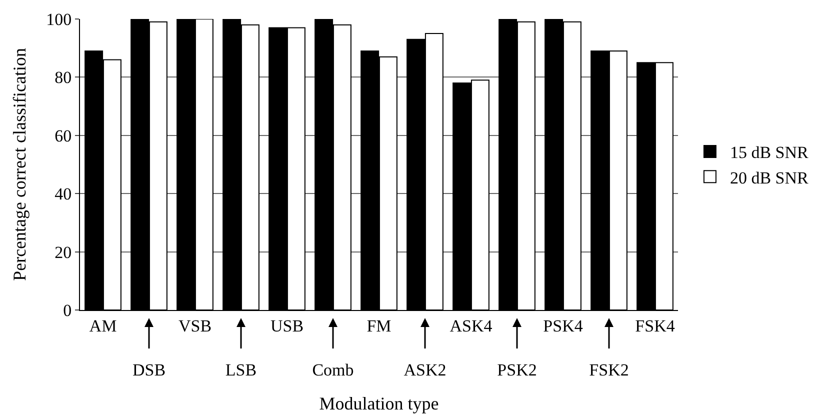 This screenshot has width=828, height=420. I want to click on x-tick-label: USB, so click(287, 326).